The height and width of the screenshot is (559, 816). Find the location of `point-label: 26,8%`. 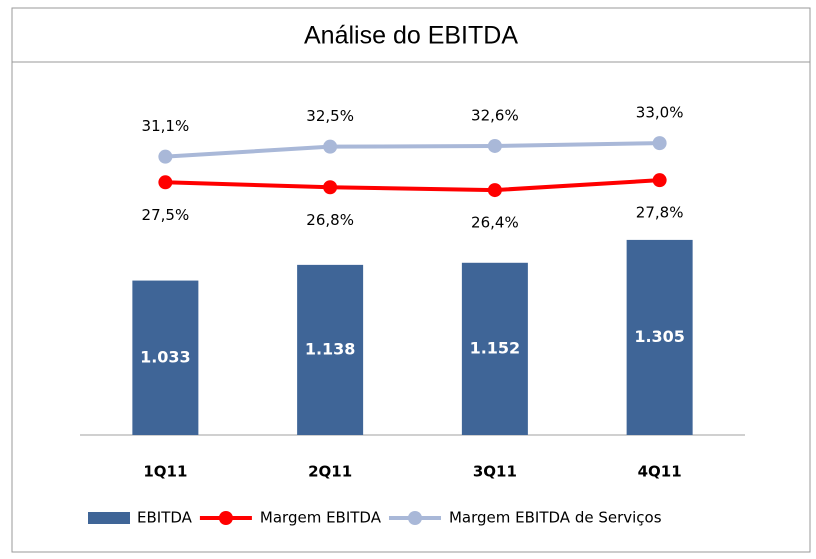

point-label: 26,8% is located at coordinates (330, 220).